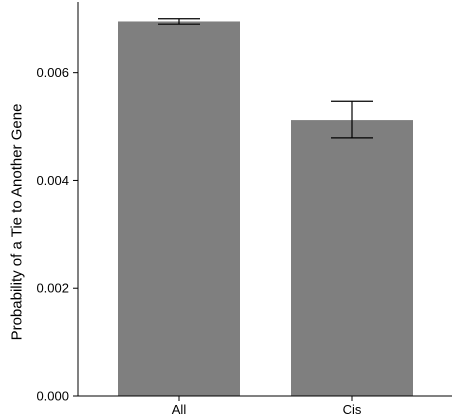 Image resolution: width=454 pixels, height=417 pixels. Describe the element at coordinates (179, 409) in the screenshot. I see `x-tick-label: All` at that location.